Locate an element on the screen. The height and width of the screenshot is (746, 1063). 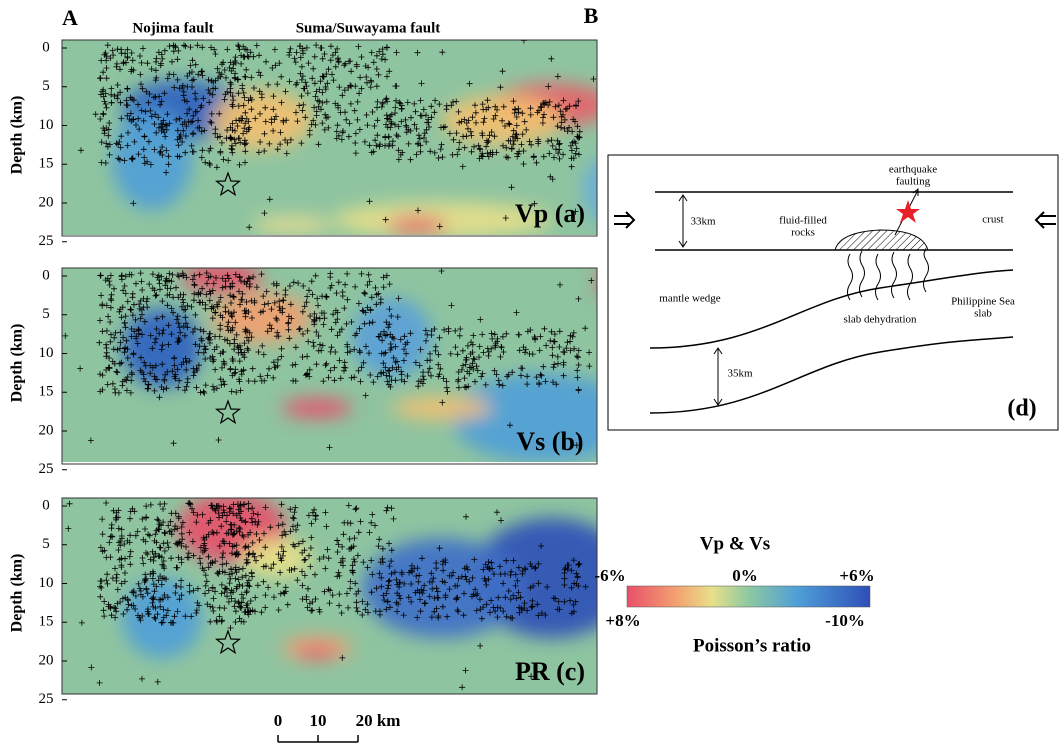
part-label: B is located at coordinates (591, 15).